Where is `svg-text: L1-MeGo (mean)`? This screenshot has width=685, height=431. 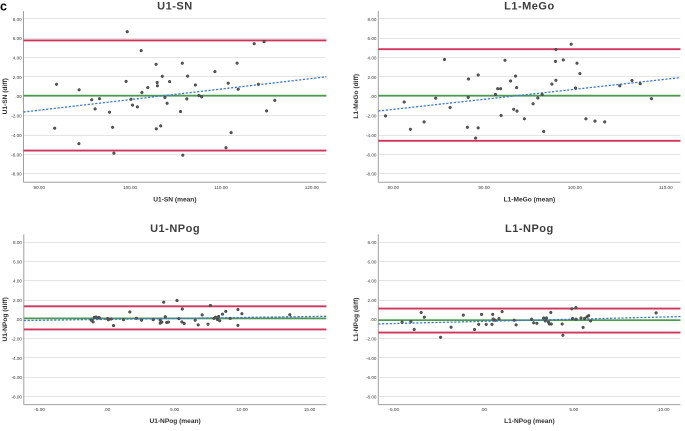 svg-text: L1-MeGo (mean) is located at coordinates (530, 200).